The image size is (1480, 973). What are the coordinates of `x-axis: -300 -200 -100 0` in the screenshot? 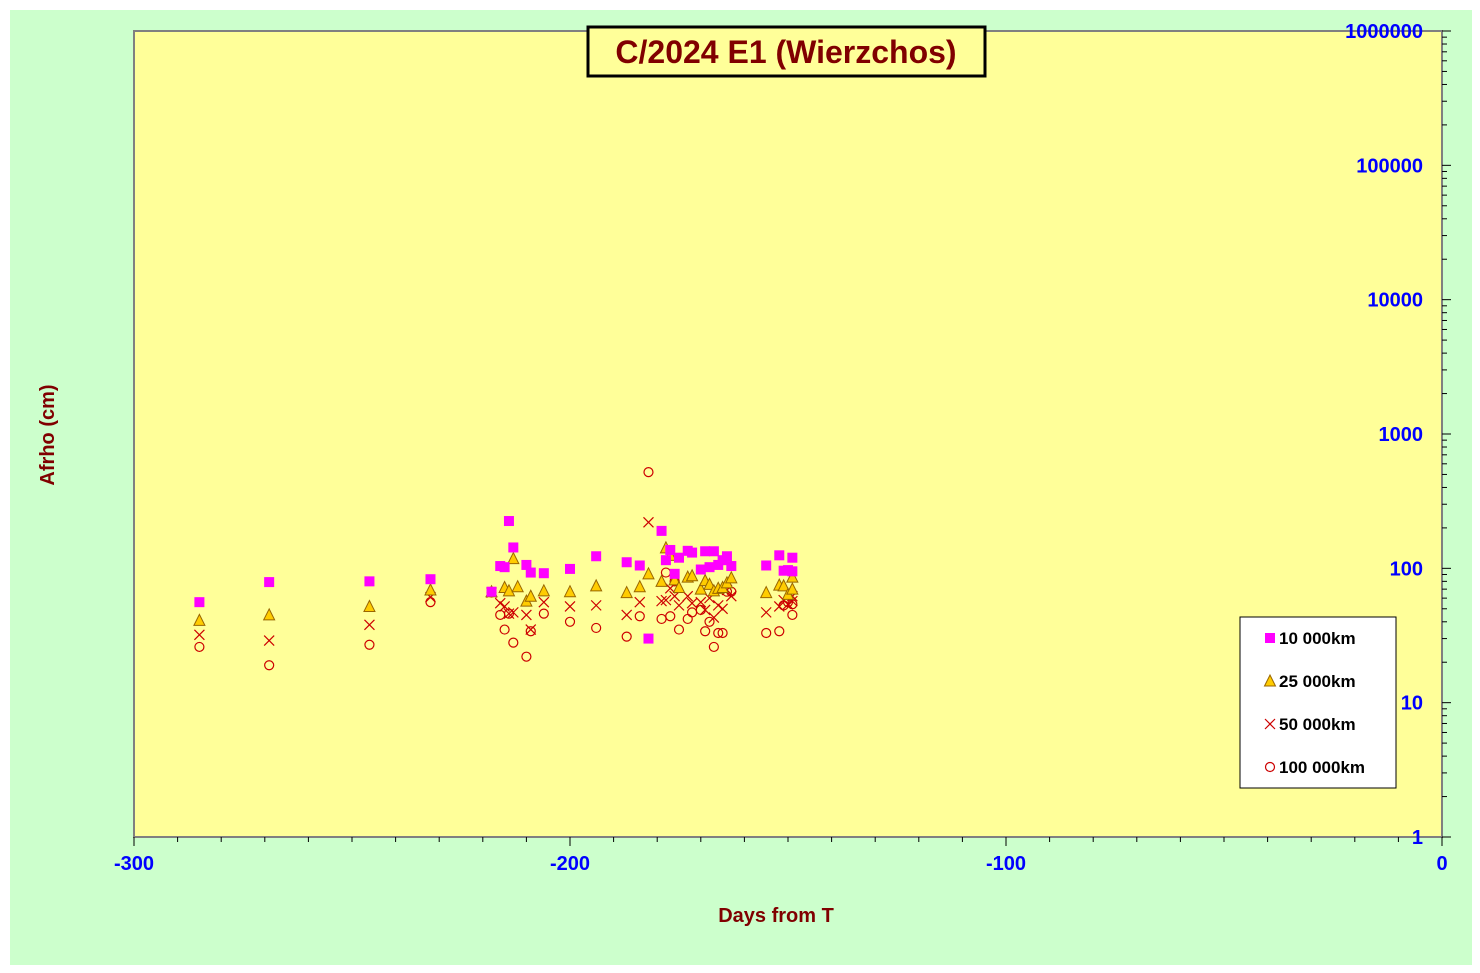 It's located at (781, 856).